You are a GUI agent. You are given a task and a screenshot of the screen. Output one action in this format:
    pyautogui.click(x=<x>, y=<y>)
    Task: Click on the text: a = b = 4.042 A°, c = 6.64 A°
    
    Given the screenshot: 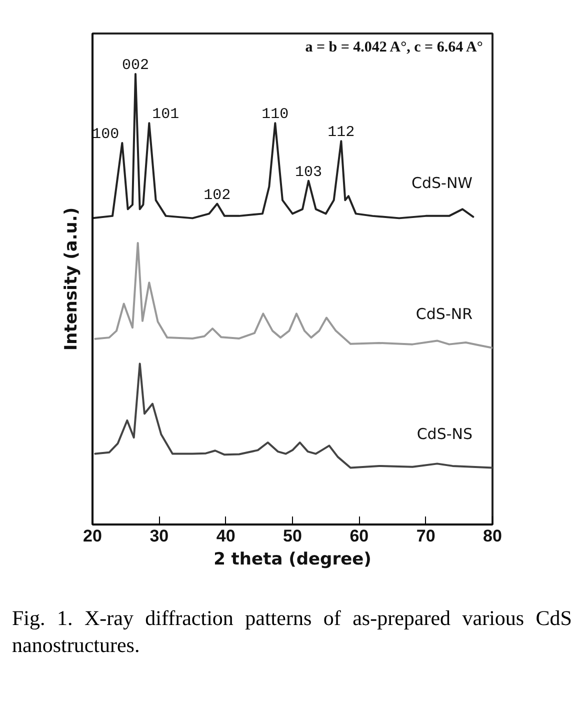 What is the action you would take?
    pyautogui.click(x=394, y=48)
    